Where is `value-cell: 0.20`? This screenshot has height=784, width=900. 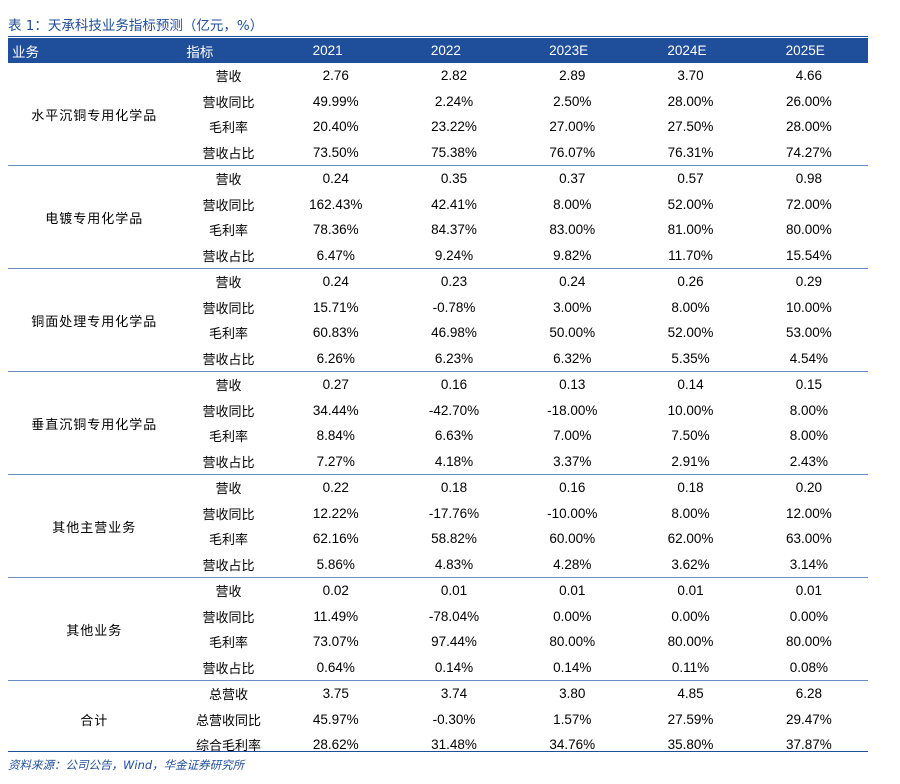 value-cell: 0.20 is located at coordinates (808, 488).